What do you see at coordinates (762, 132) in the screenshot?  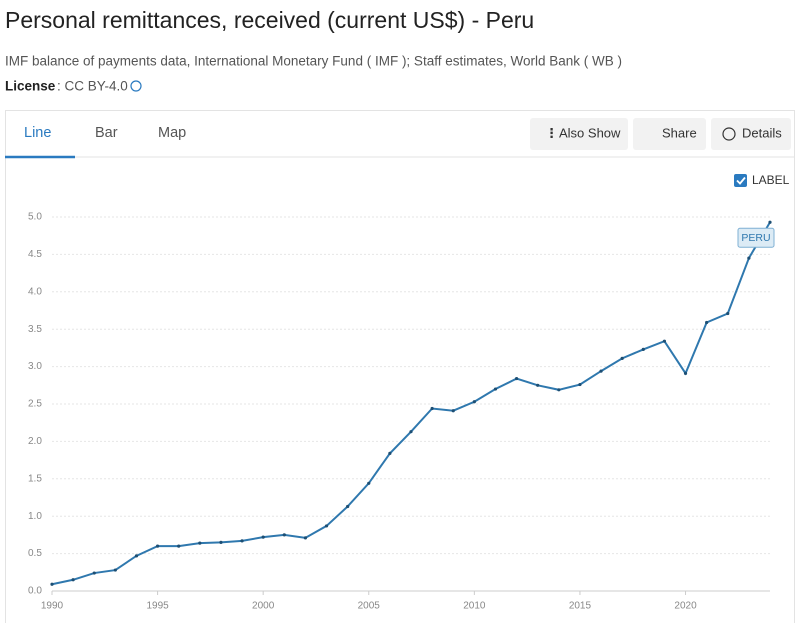 I see `button-label: Details` at bounding box center [762, 132].